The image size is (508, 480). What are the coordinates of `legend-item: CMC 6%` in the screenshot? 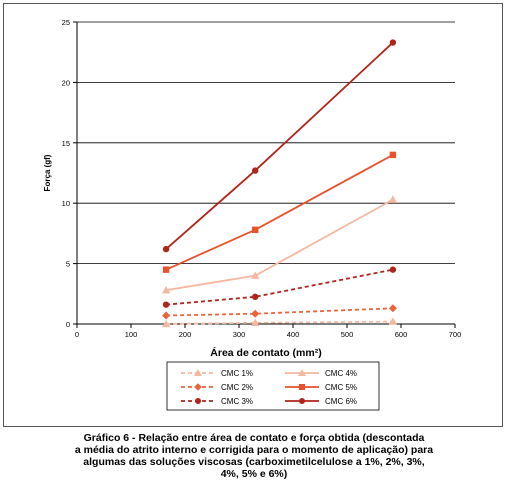 It's located at (321, 401).